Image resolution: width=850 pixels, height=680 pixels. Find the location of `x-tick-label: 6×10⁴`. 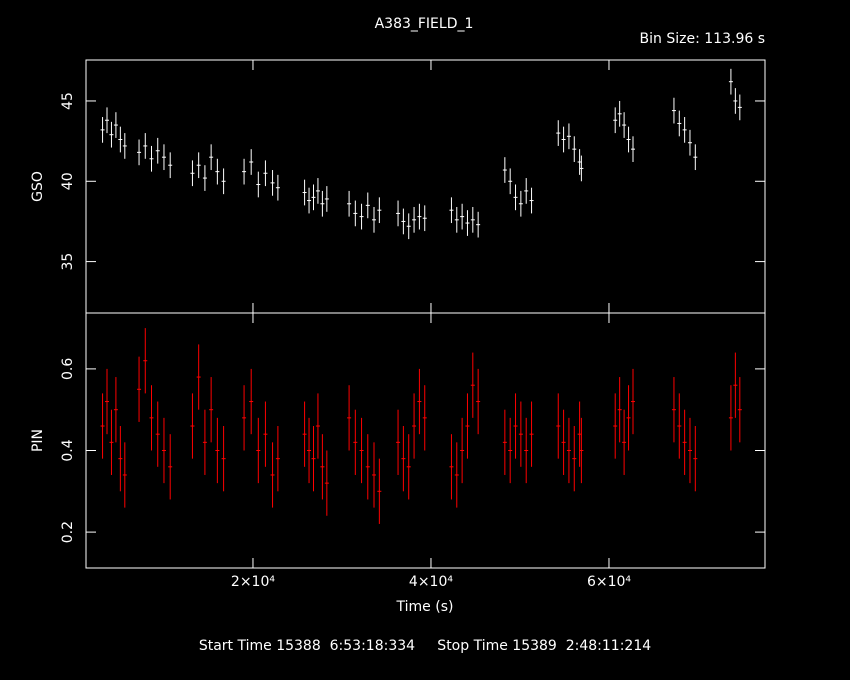

x-tick-label: 6×10⁴ is located at coordinates (609, 582).